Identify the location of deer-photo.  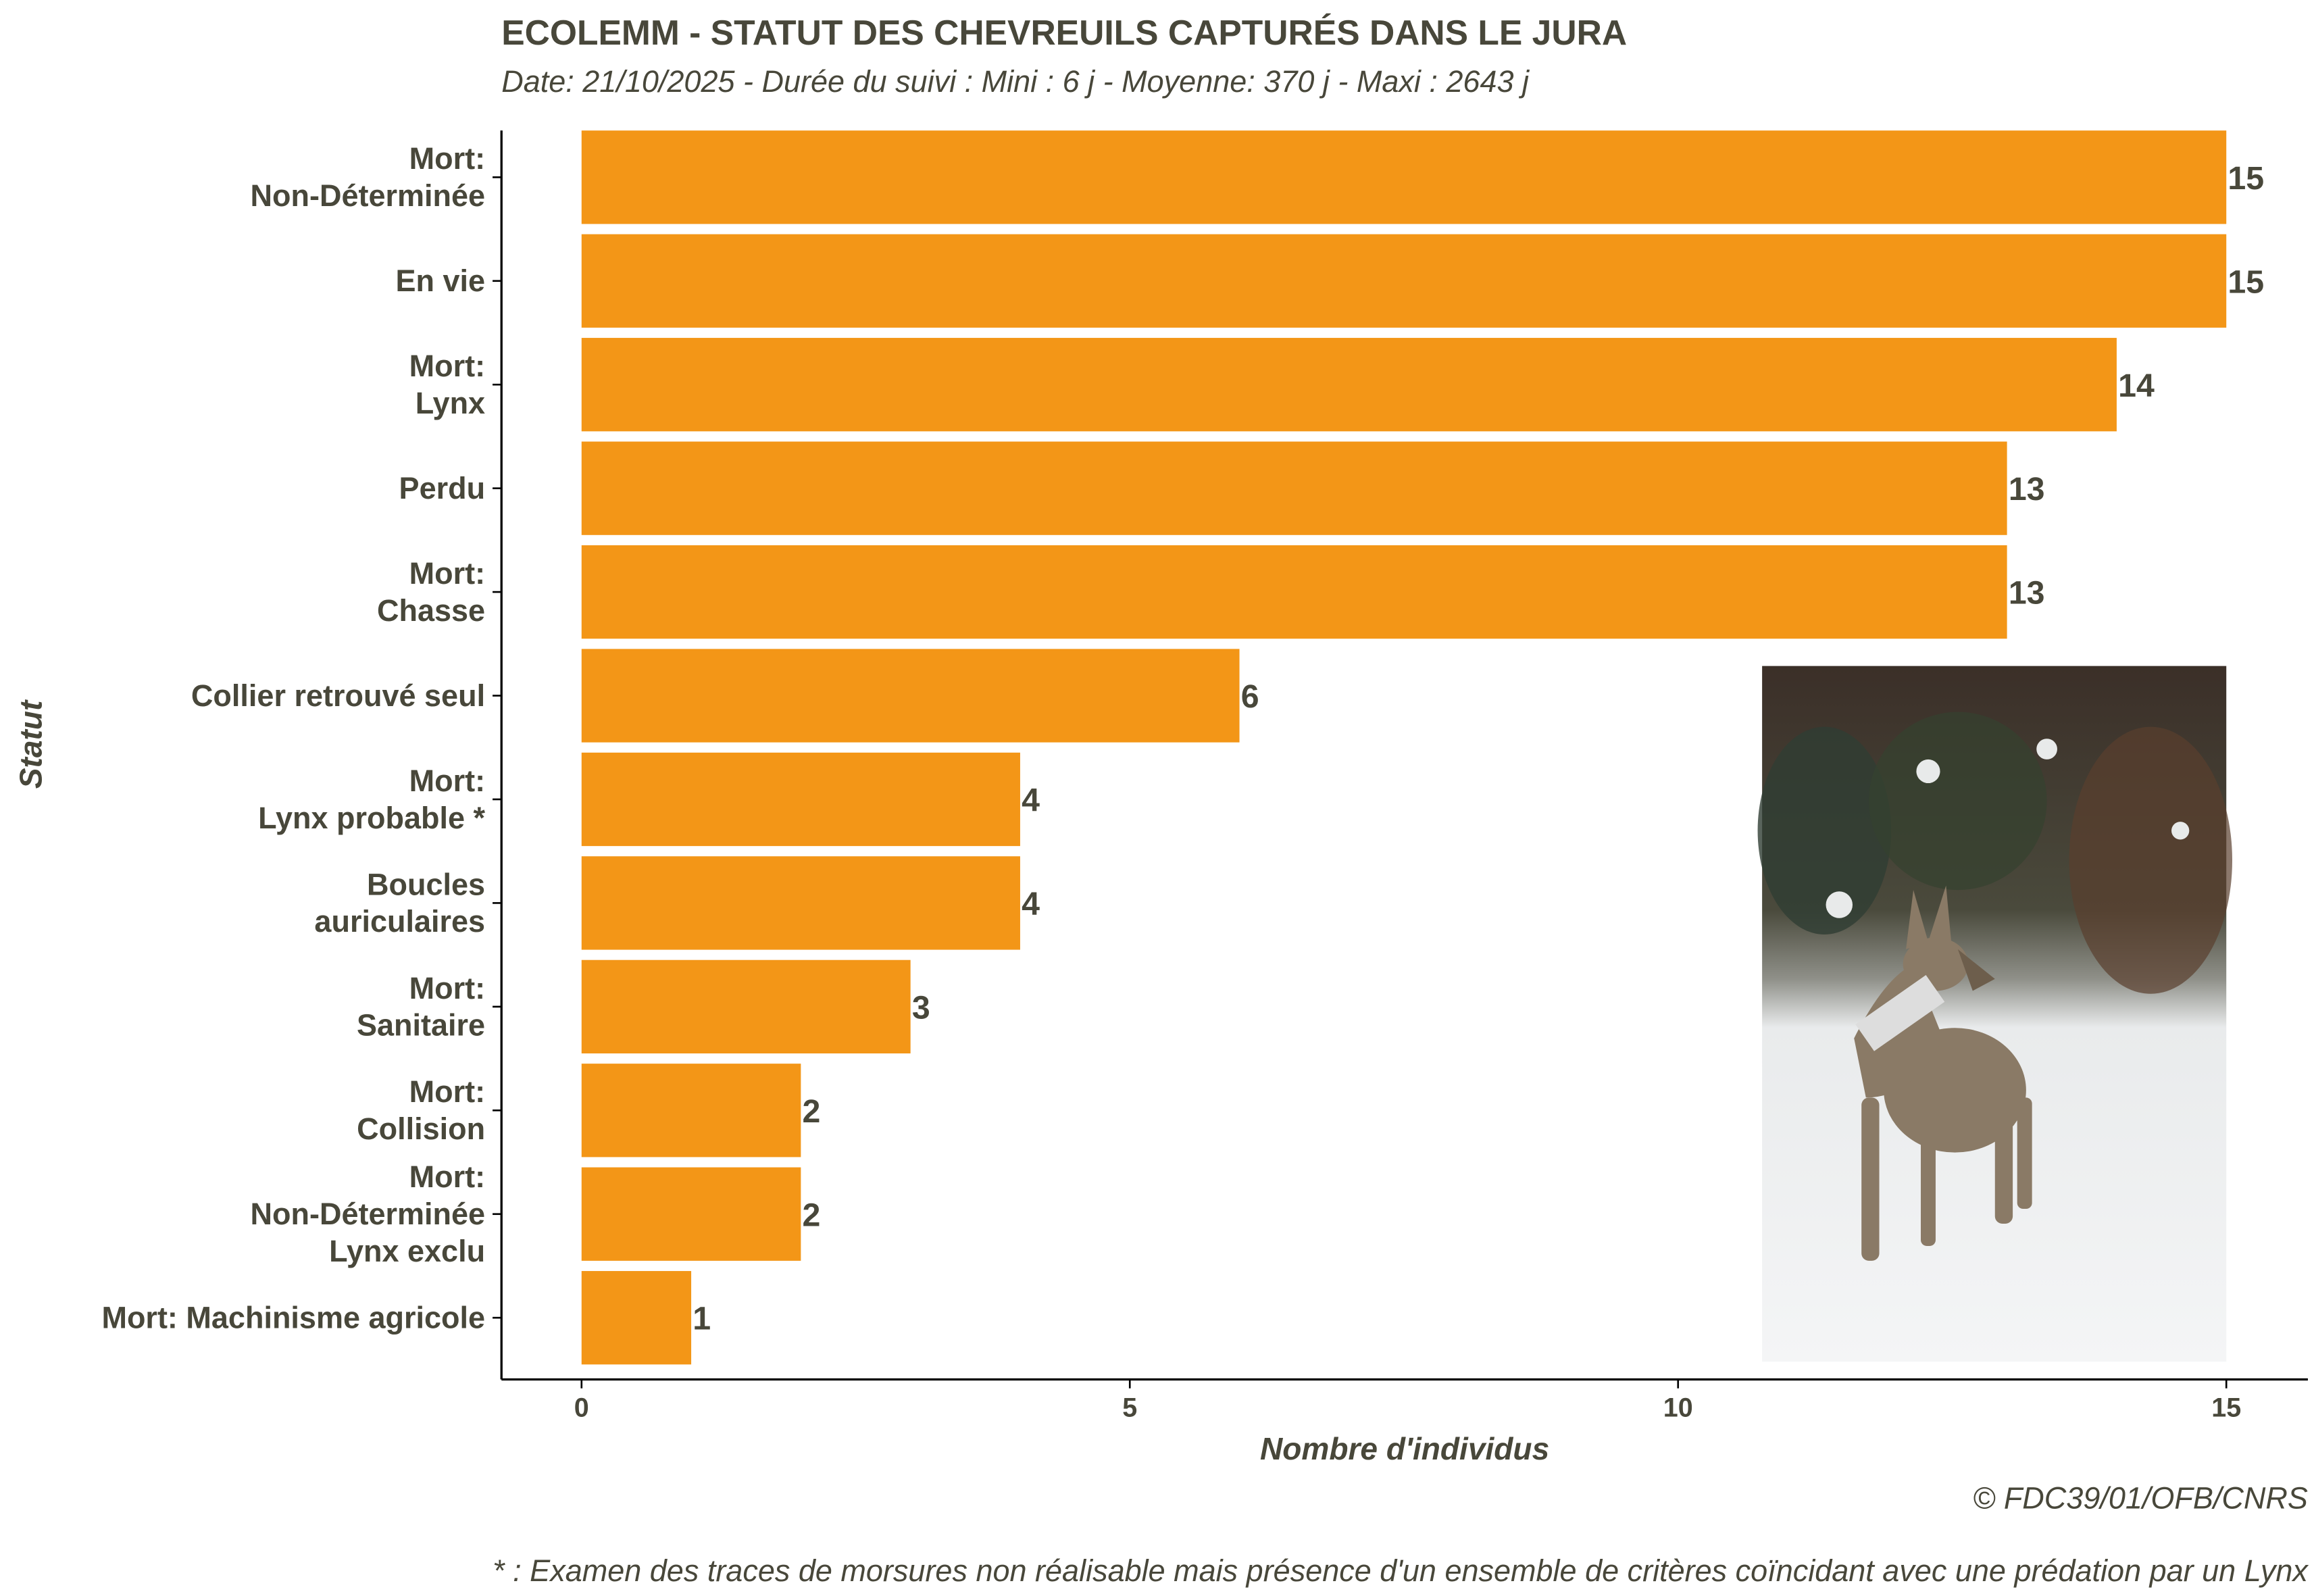
(1994, 1014).